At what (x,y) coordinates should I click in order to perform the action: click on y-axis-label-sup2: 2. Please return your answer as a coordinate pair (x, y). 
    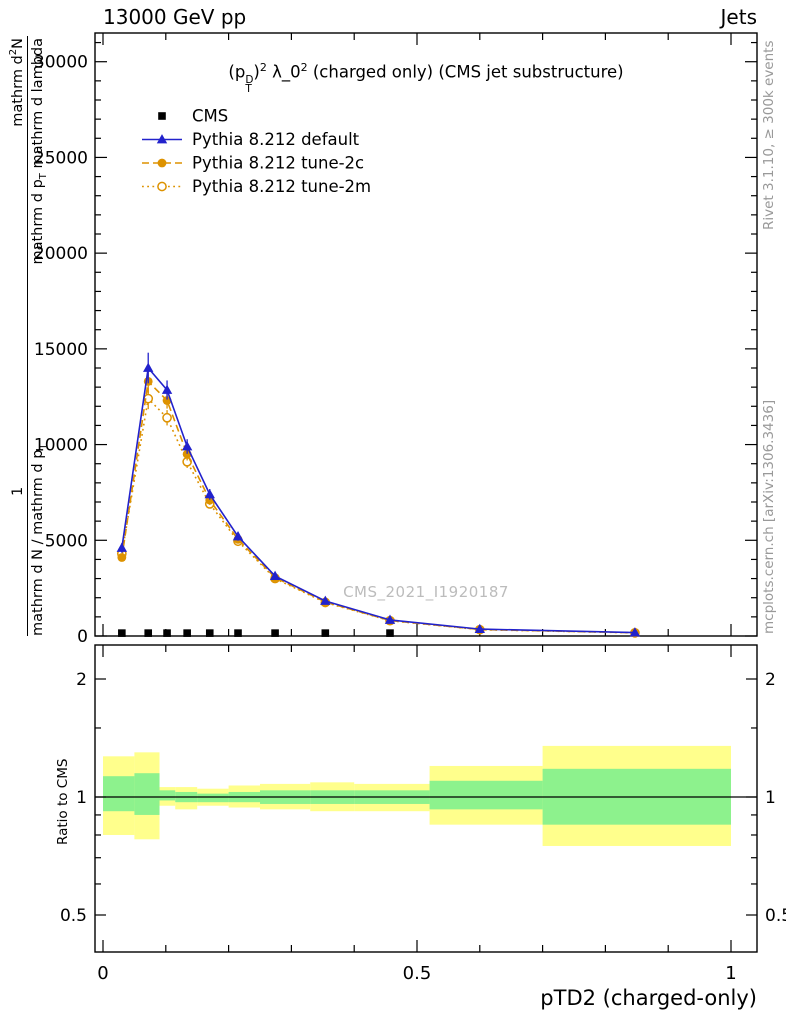
    Looking at the image, I should click on (14, 52).